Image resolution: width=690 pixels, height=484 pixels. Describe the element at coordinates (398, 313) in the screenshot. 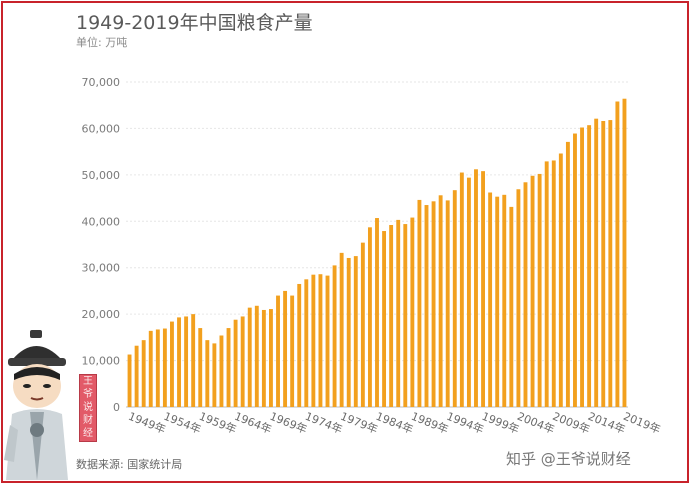

I see `bar-1987` at that location.